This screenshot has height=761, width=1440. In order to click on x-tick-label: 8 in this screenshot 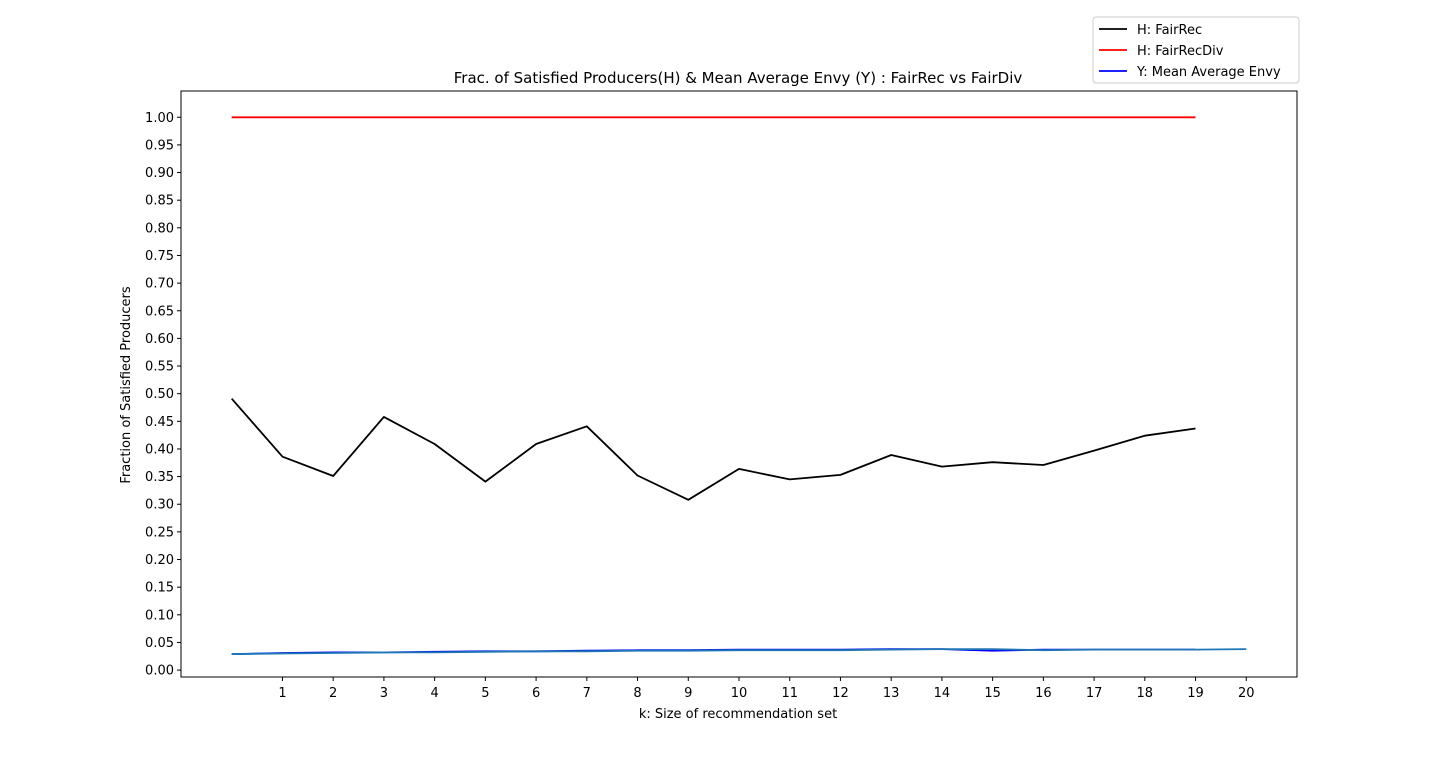, I will do `click(637, 693)`.